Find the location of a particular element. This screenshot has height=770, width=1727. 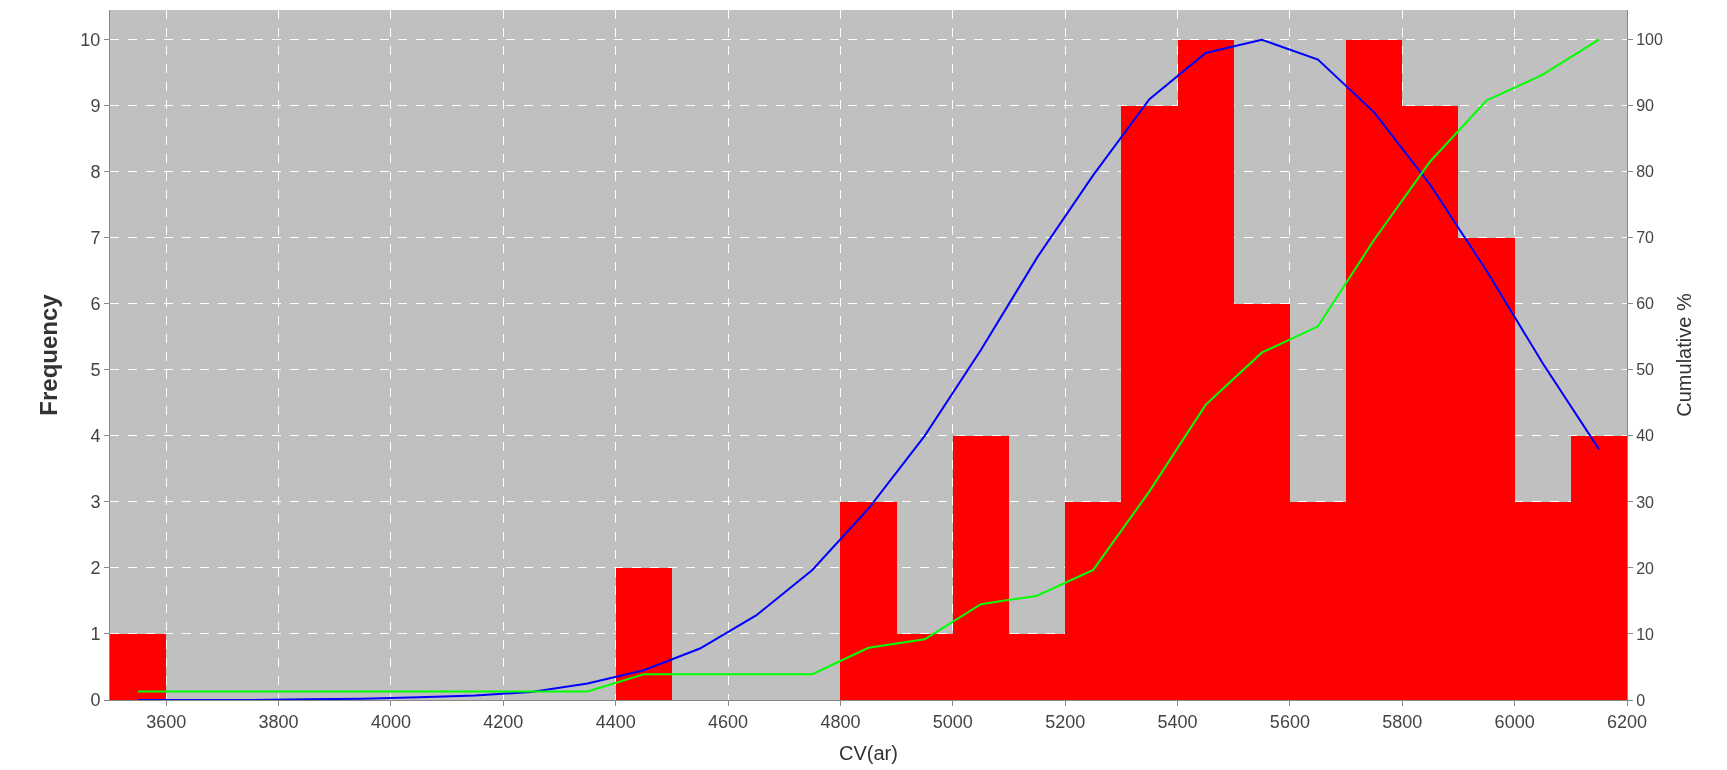

x-tick-label: 5200 is located at coordinates (1065, 721).